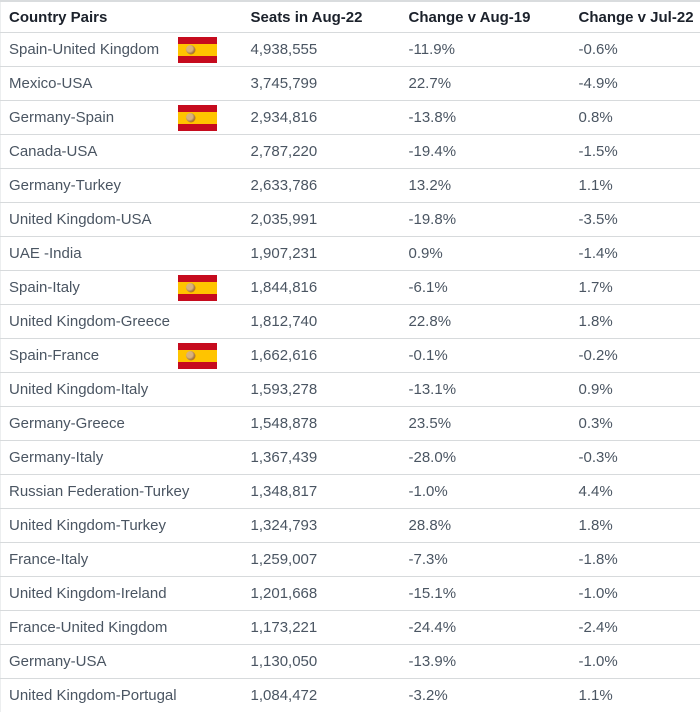  Describe the element at coordinates (126, 458) in the screenshot. I see `country-pair-cell: Germany-Italy` at that location.